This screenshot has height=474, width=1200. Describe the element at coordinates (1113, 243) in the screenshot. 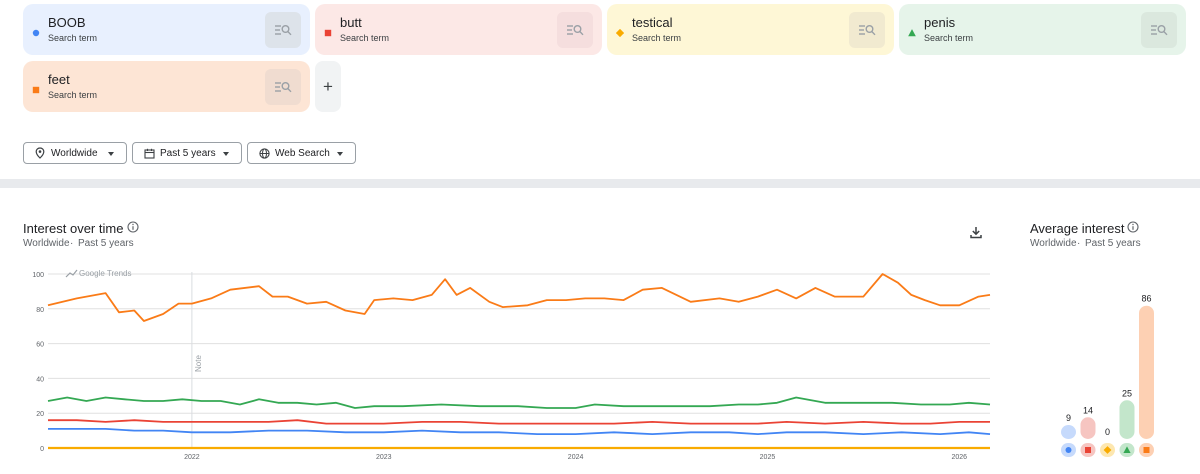

I see `average-subtitle-time: Past 5 years` at that location.